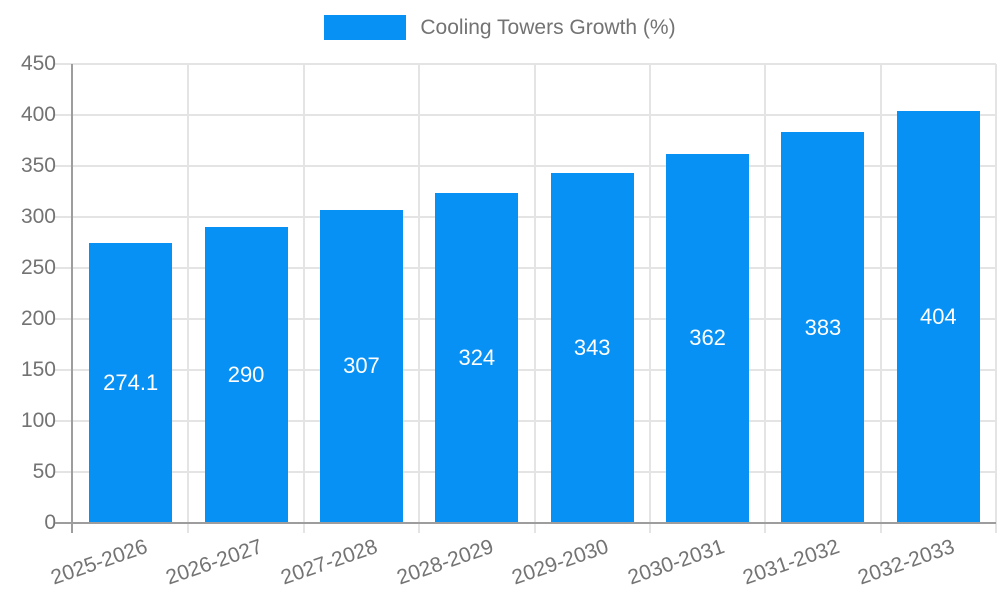  I want to click on bar-value-label: 274.1, so click(131, 383).